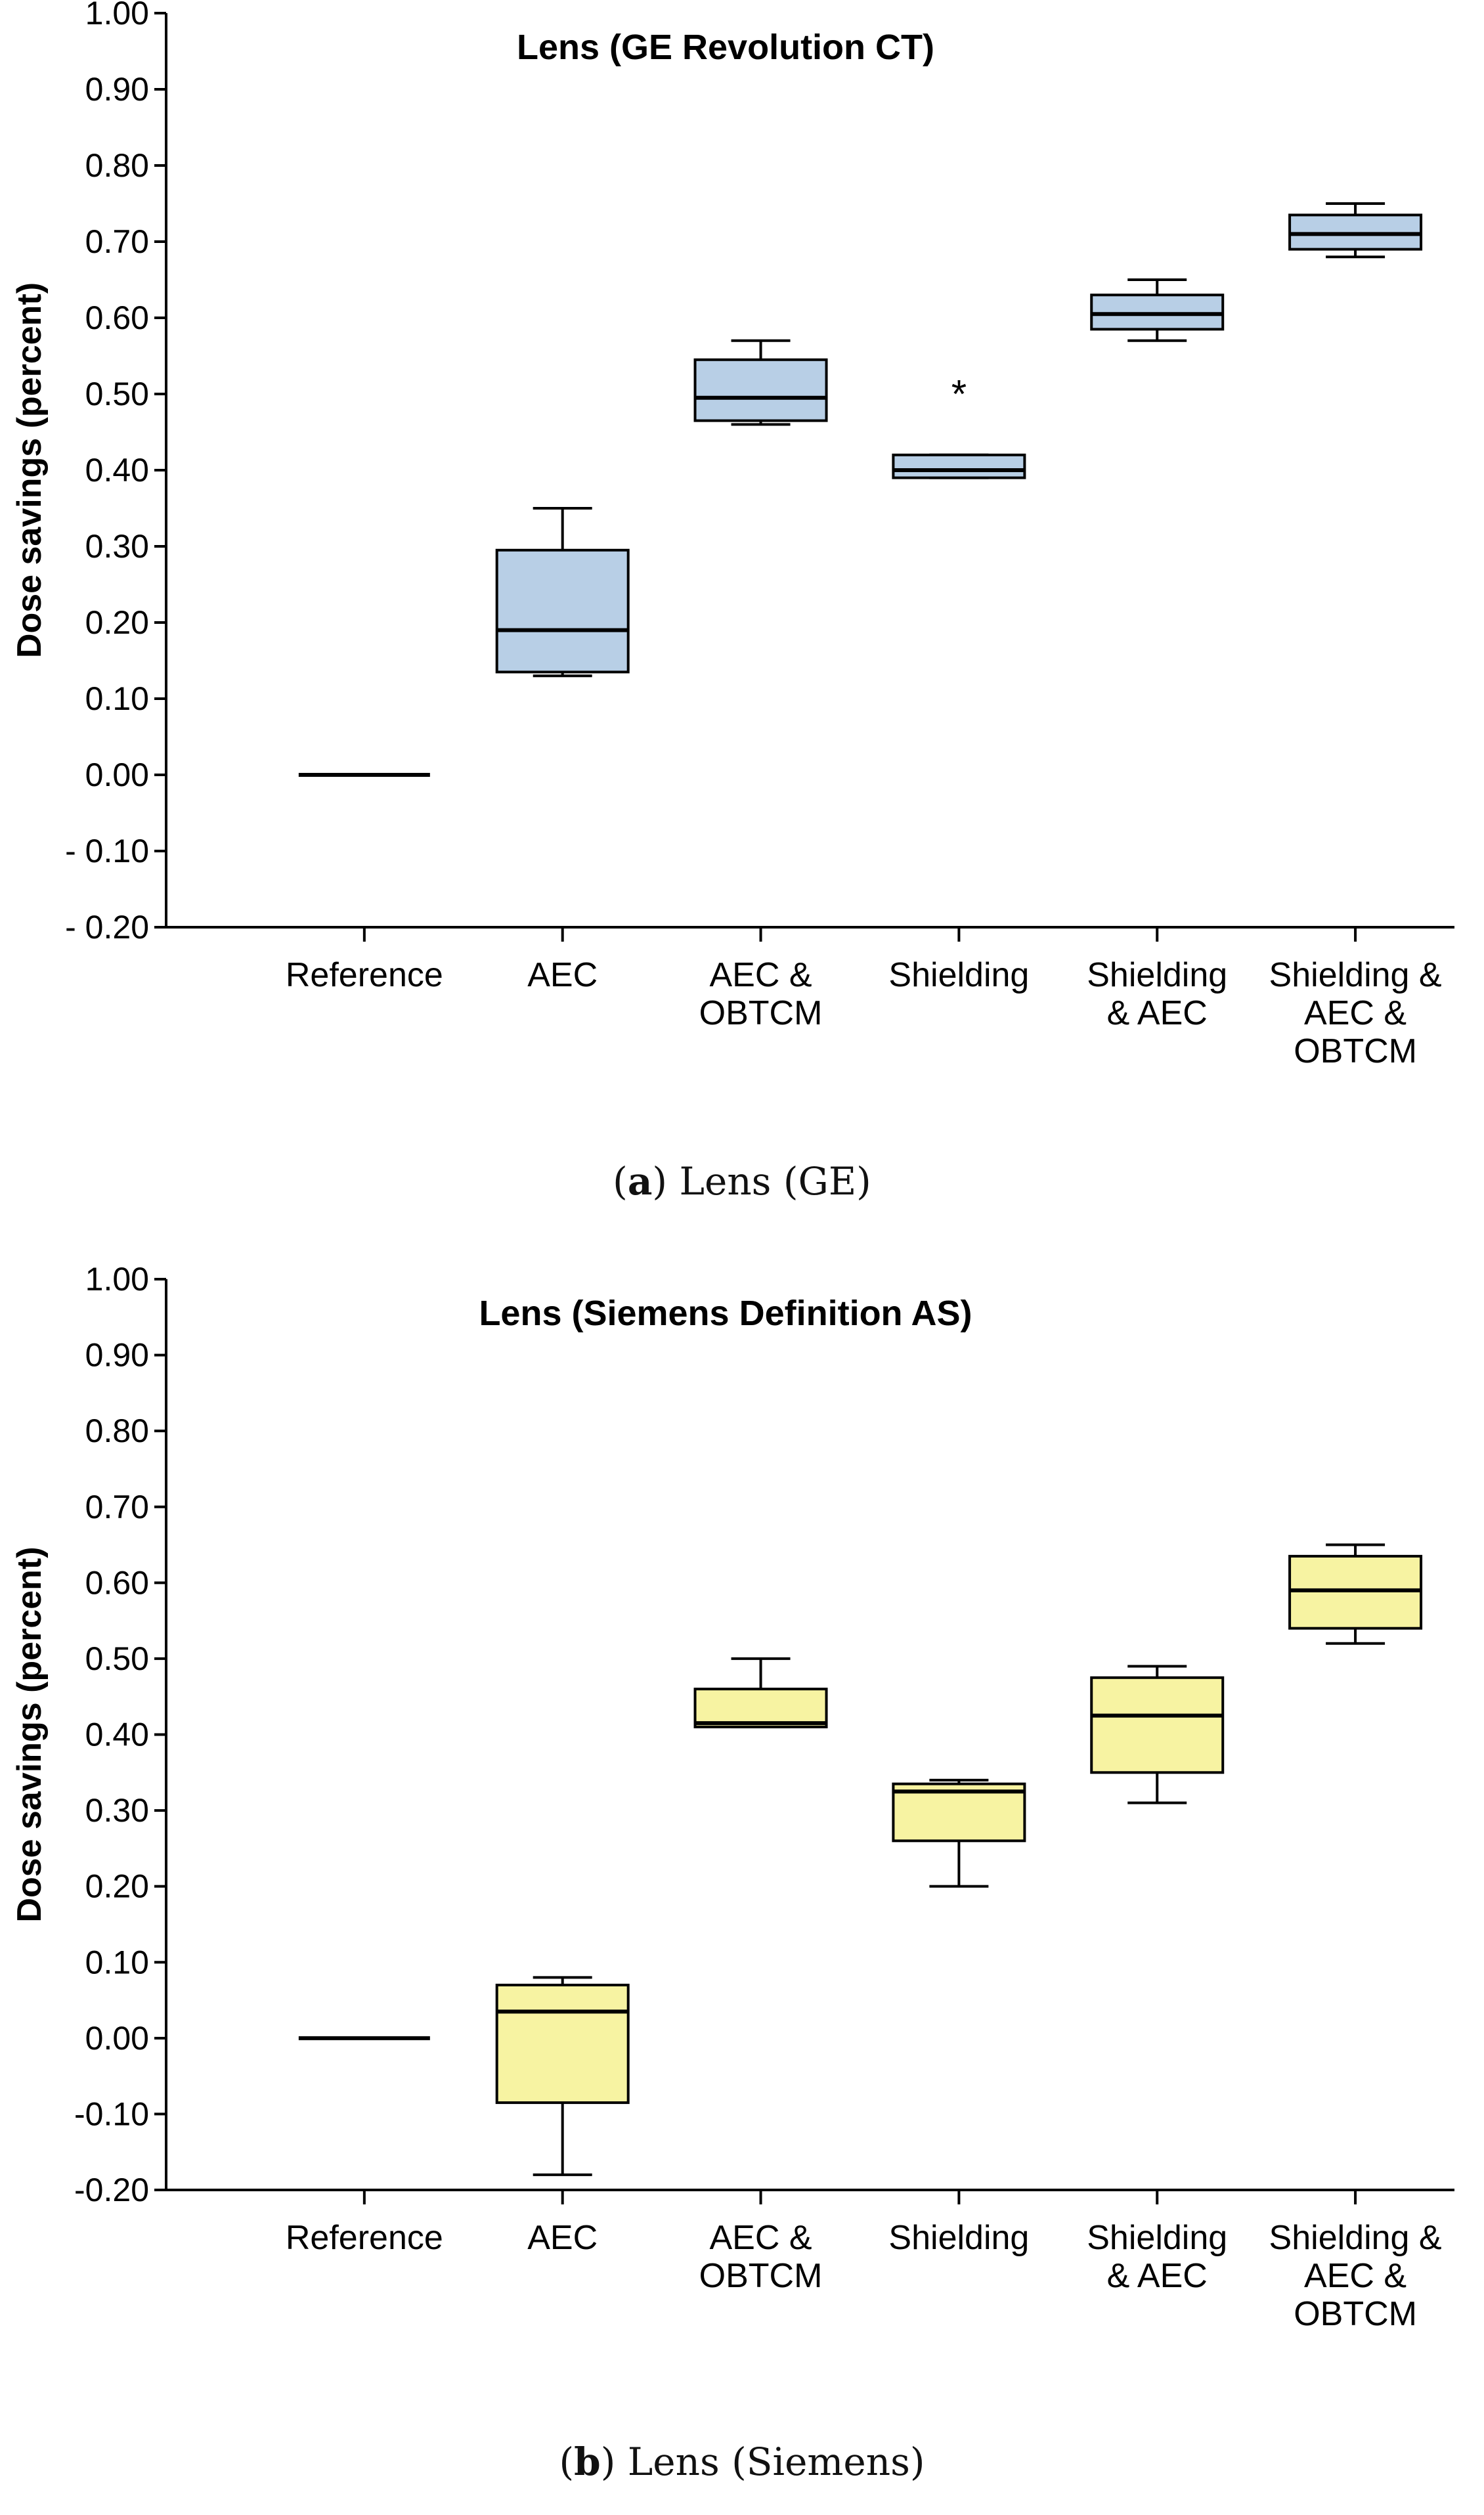  I want to click on y-tick-label: - 0.10, so click(107, 851).